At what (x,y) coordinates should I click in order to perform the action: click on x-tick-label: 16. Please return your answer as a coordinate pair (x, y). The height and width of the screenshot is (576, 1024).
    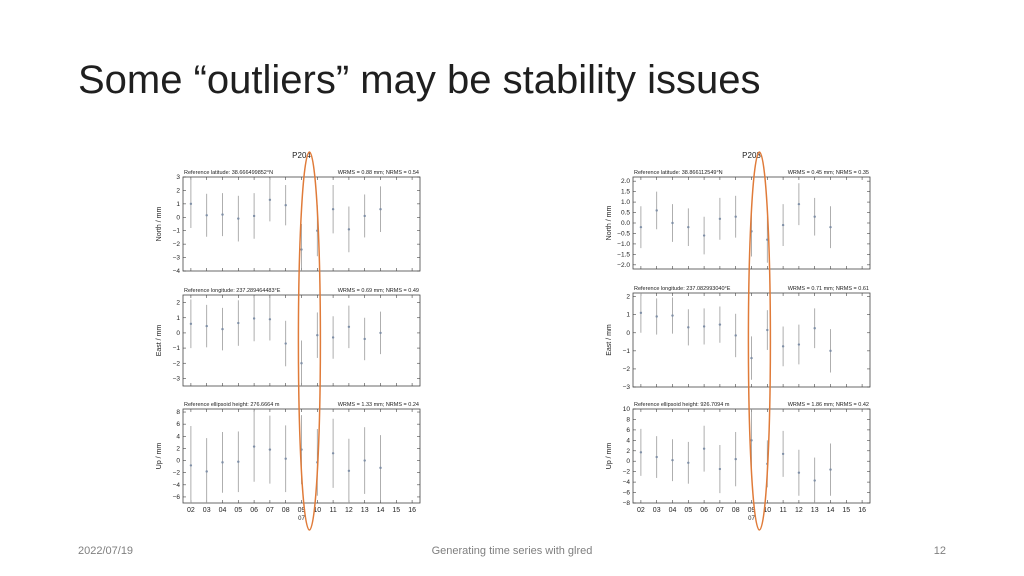
    Looking at the image, I should click on (412, 510).